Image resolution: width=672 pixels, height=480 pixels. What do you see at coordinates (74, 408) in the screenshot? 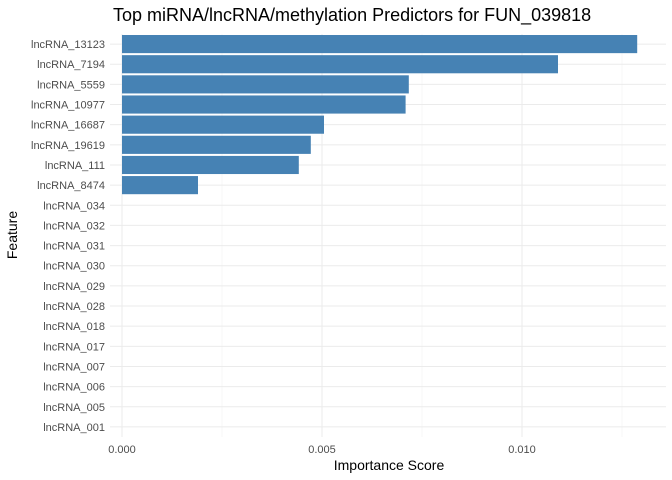
I see `y-tick-label: lncRNA_005` at bounding box center [74, 408].